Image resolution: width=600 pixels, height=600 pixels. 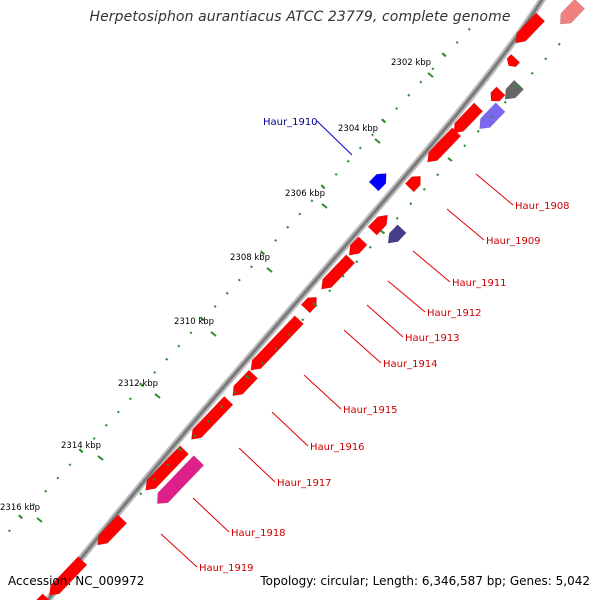 I want to click on gene-label: Haur_1910, so click(x=290, y=122).